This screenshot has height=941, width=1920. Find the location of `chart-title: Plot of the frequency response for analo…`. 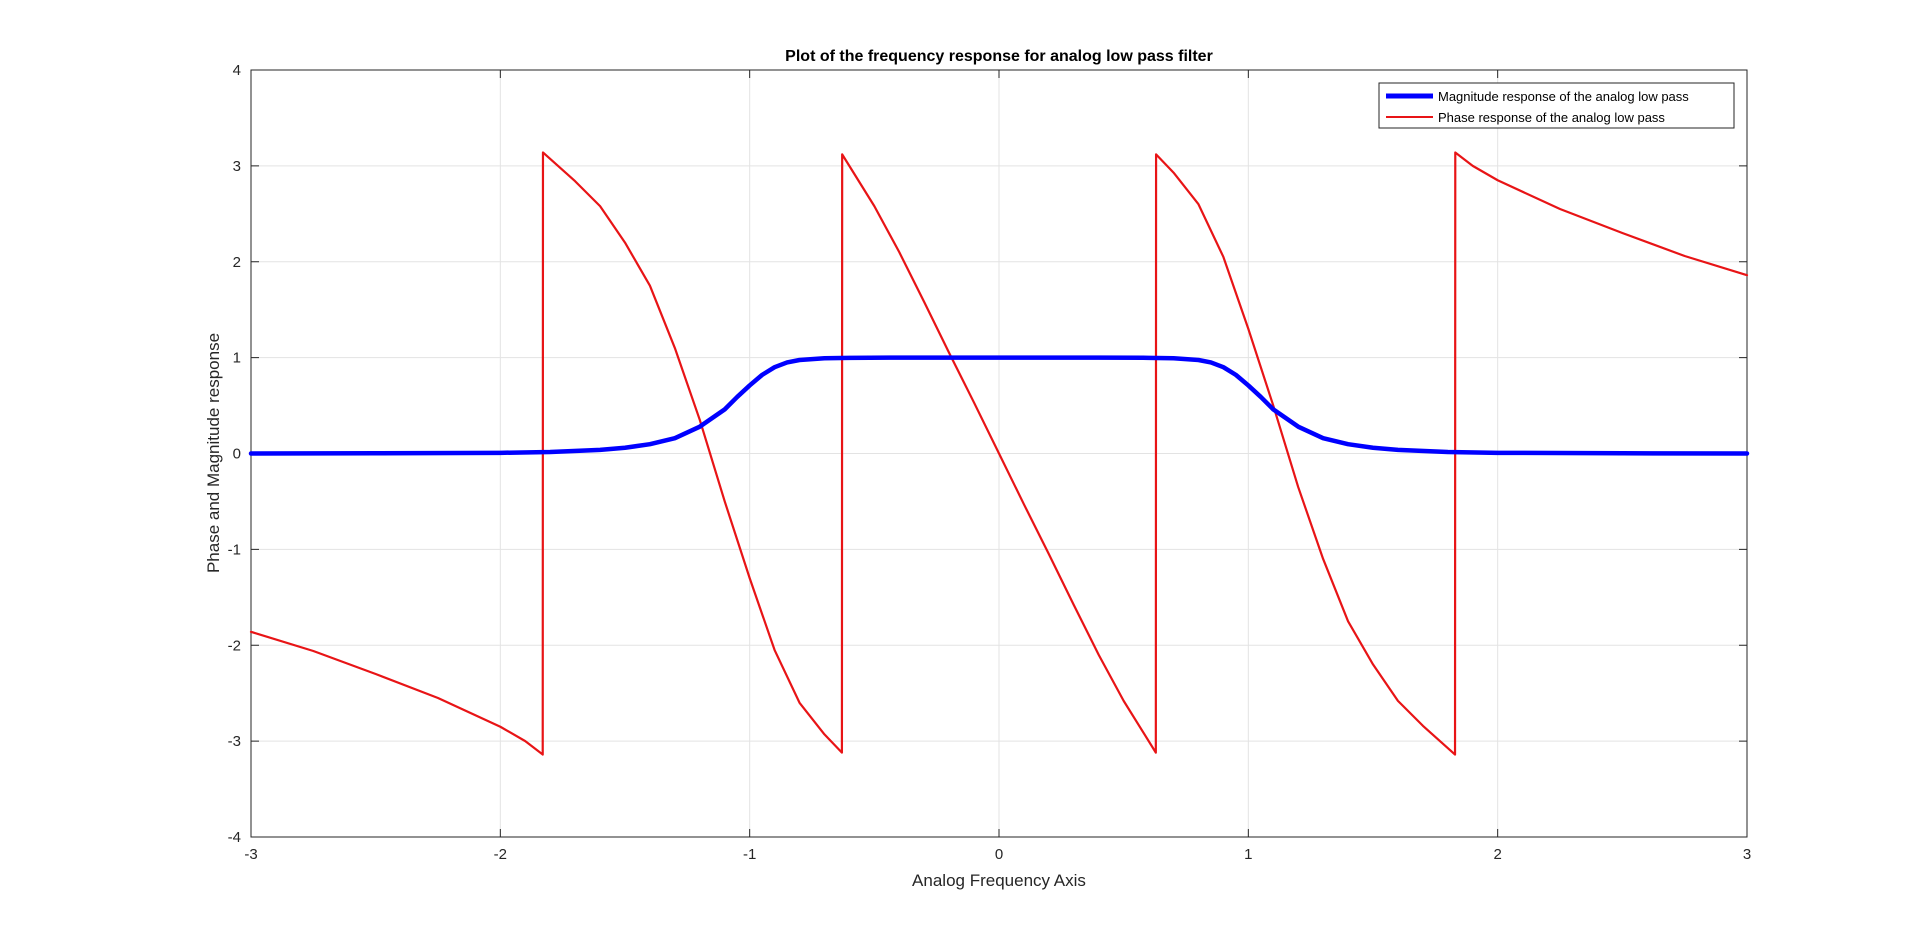

chart-title: Plot of the frequency response for analo… is located at coordinates (999, 56).